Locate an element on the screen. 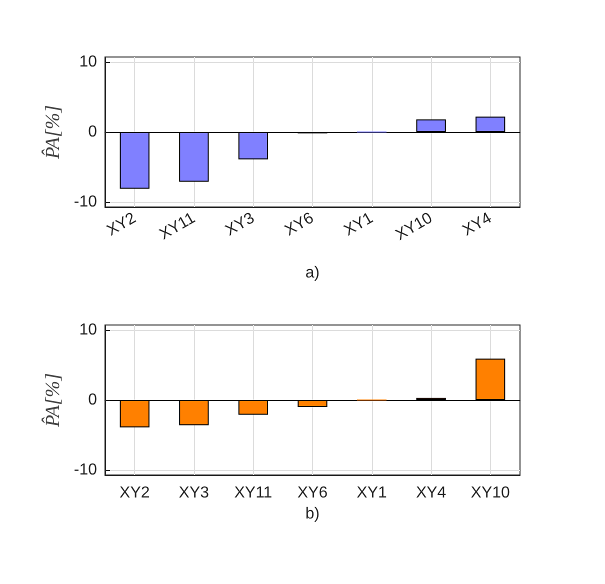 Image resolution: width=605 pixels, height=584 pixels. x-axis-title: a) is located at coordinates (312, 273).